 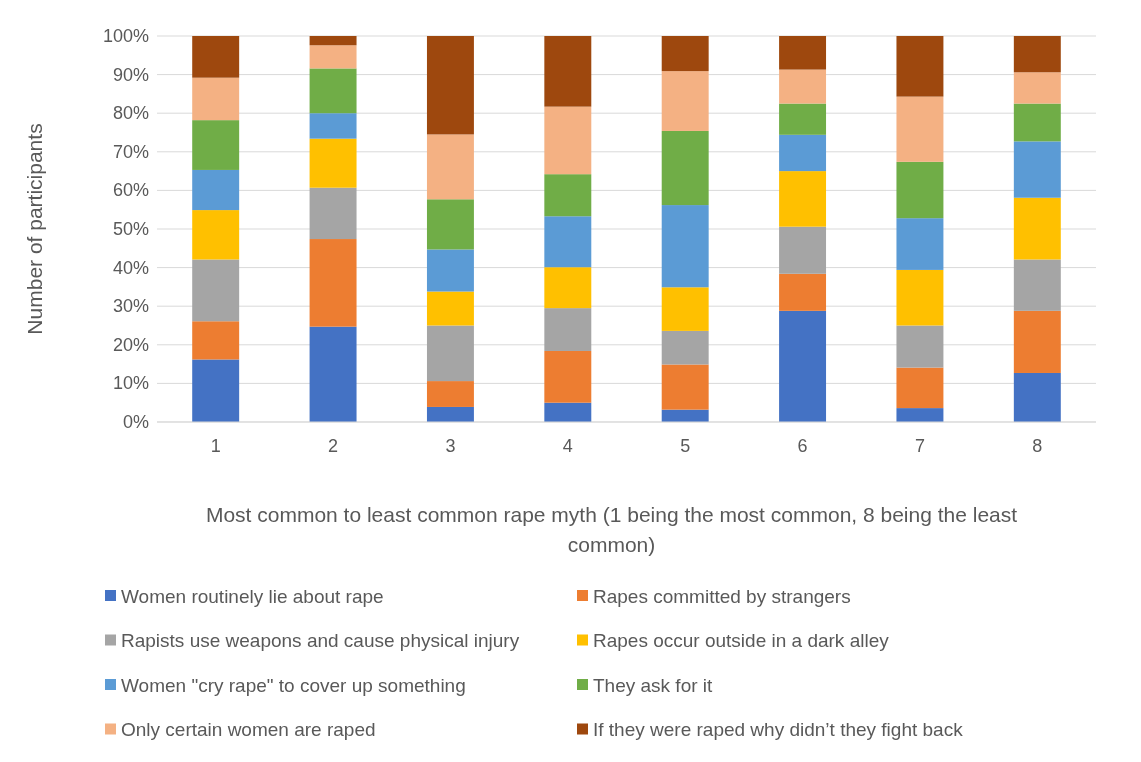 What do you see at coordinates (125, 36) in the screenshot?
I see `y-tick-label: 100%` at bounding box center [125, 36].